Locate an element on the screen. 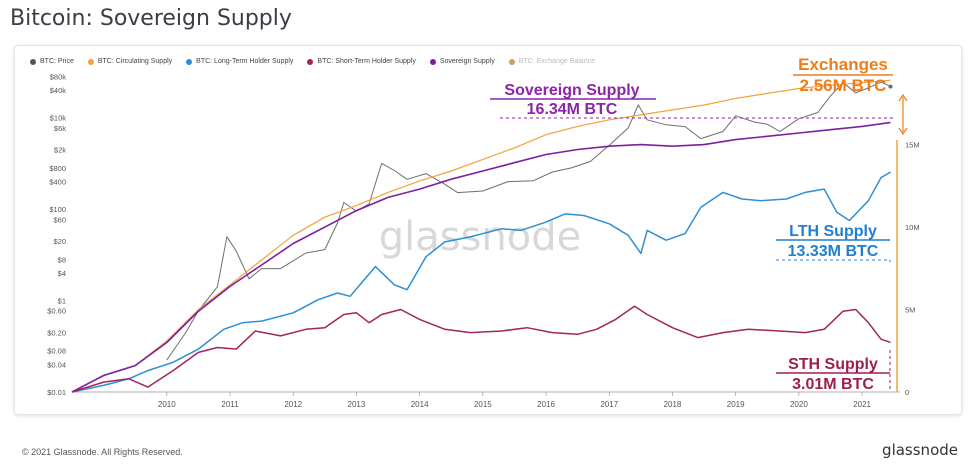 The height and width of the screenshot is (472, 974). y-right-tick-label: 10M is located at coordinates (912, 227).